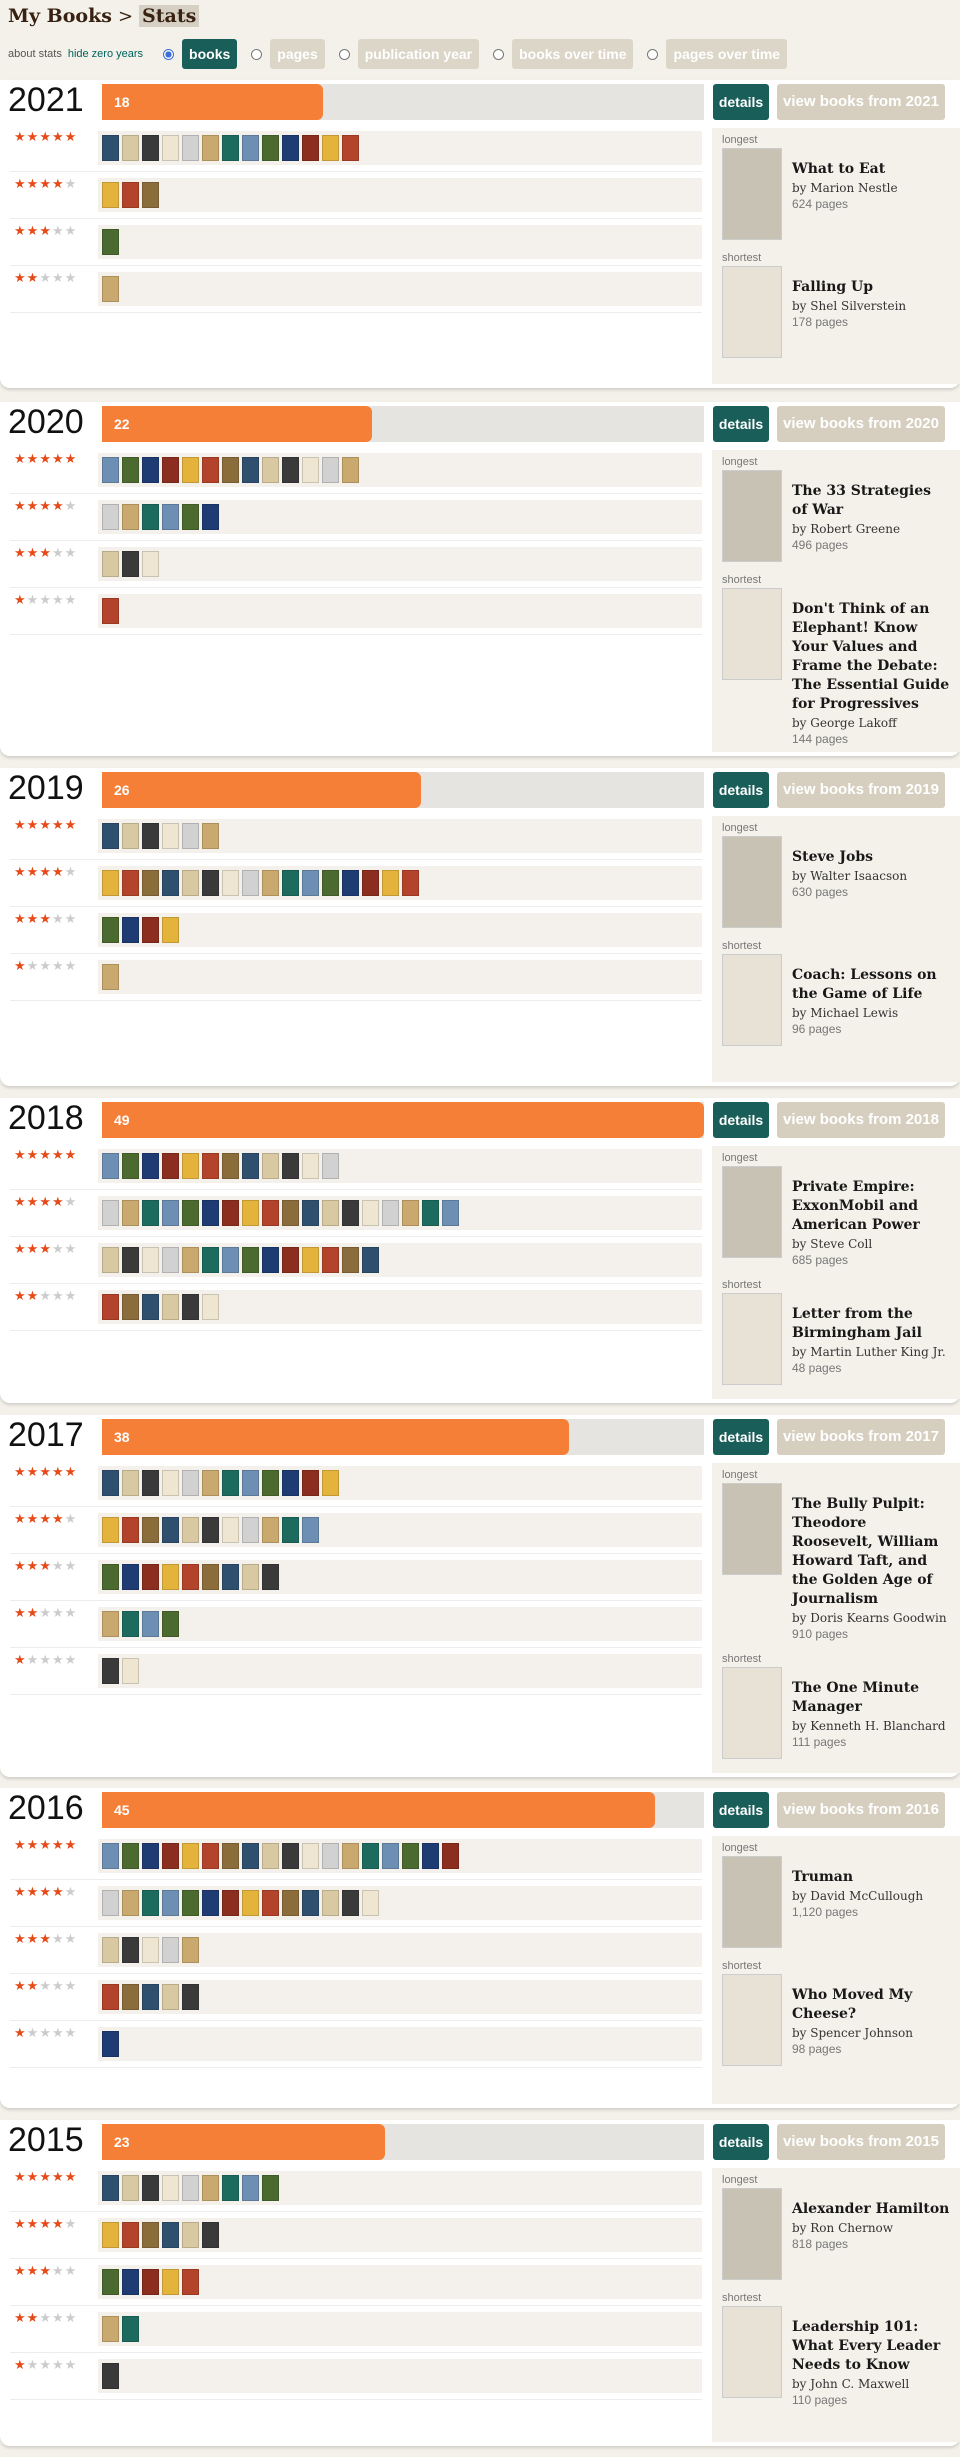 The width and height of the screenshot is (960, 2457). Describe the element at coordinates (856, 1697) in the screenshot. I see `shortest-book-title: The One Minute Manager` at that location.